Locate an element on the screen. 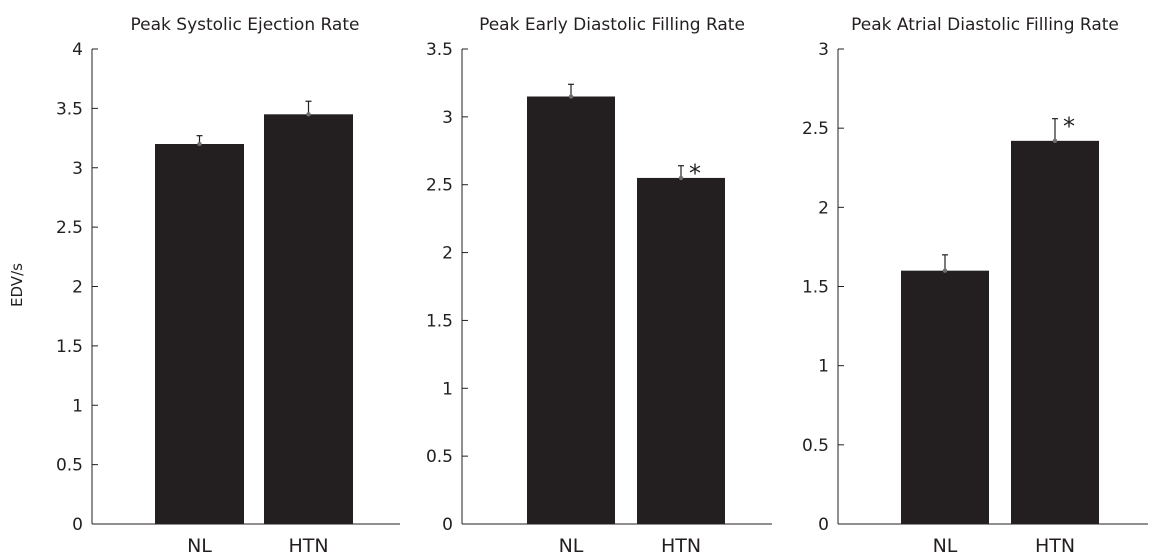 This screenshot has height=556, width=1173. y-tick-label: 4 is located at coordinates (77, 50).